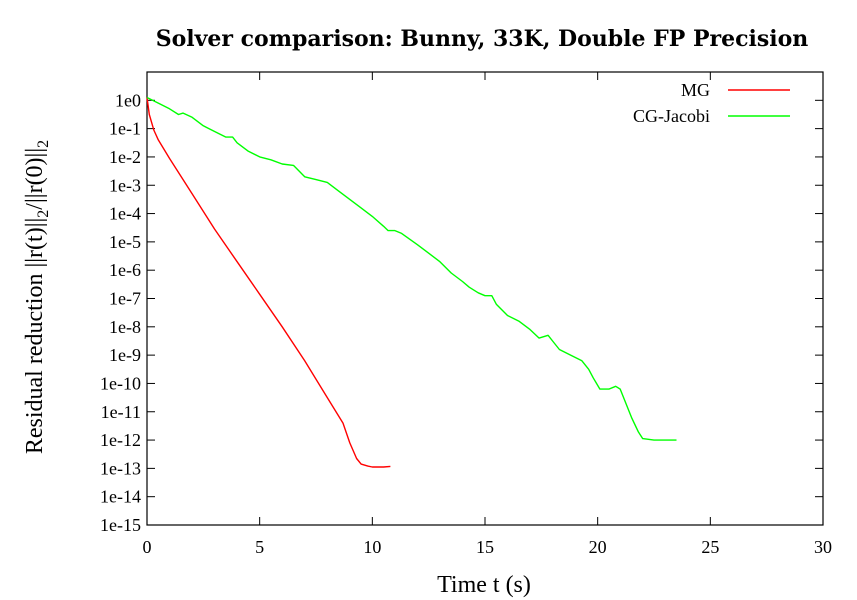 The width and height of the screenshot is (857, 600). Describe the element at coordinates (121, 412) in the screenshot. I see `y-tick-label: 1e-11` at that location.